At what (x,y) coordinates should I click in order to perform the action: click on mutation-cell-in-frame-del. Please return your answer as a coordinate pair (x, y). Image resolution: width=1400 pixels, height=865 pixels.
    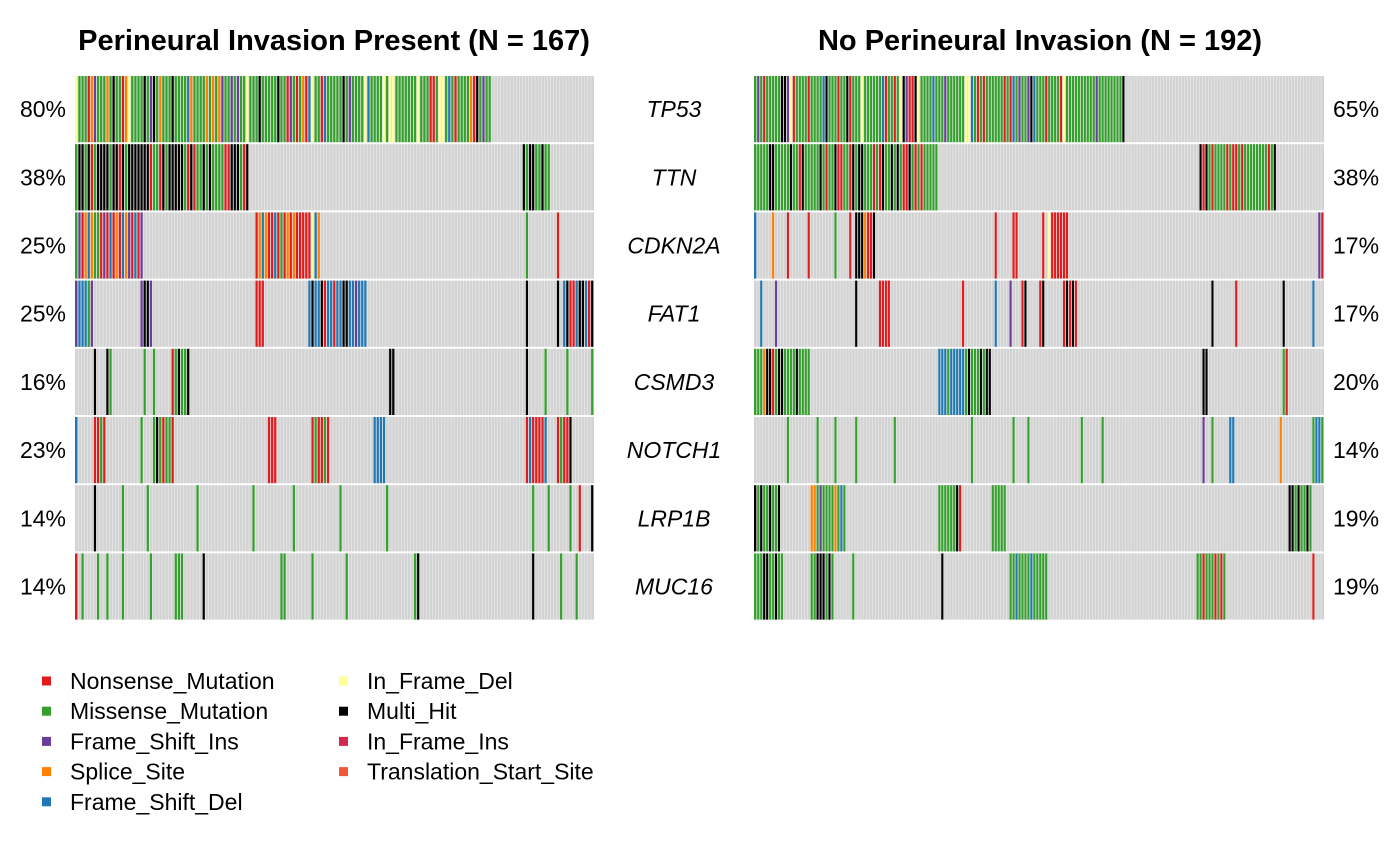
    Looking at the image, I should click on (418, 109).